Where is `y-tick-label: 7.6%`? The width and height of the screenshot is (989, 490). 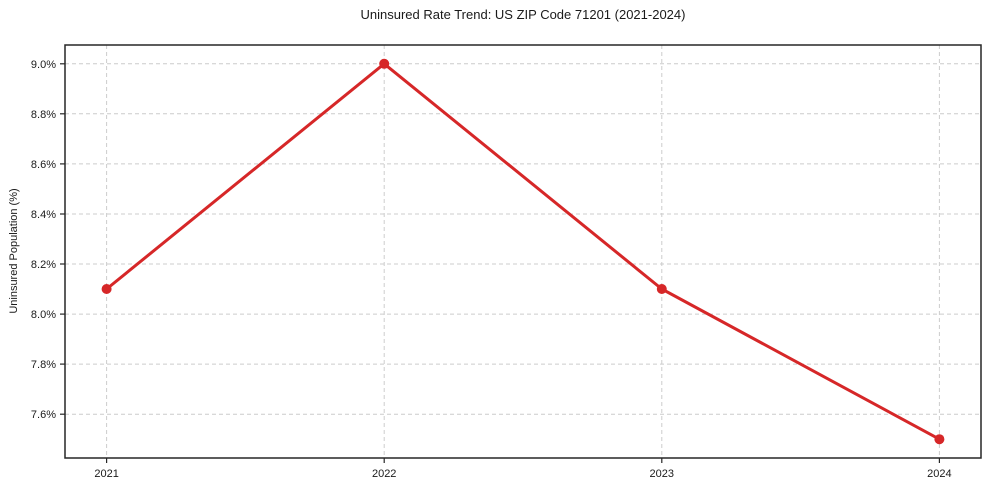
y-tick-label: 7.6% is located at coordinates (43, 415).